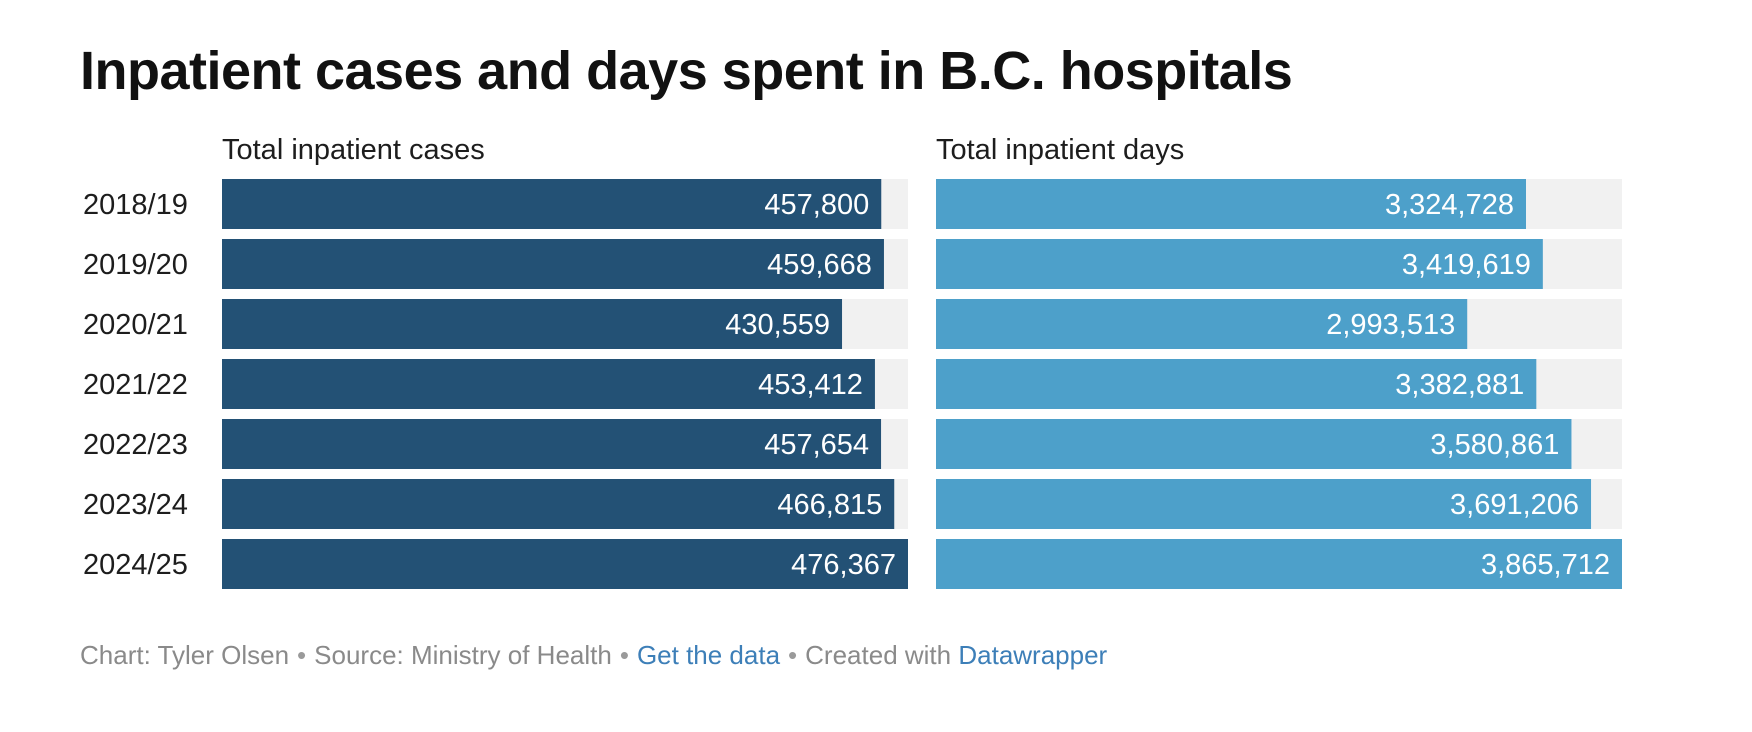  I want to click on value-label-days: 3,419,619, so click(1466, 265).